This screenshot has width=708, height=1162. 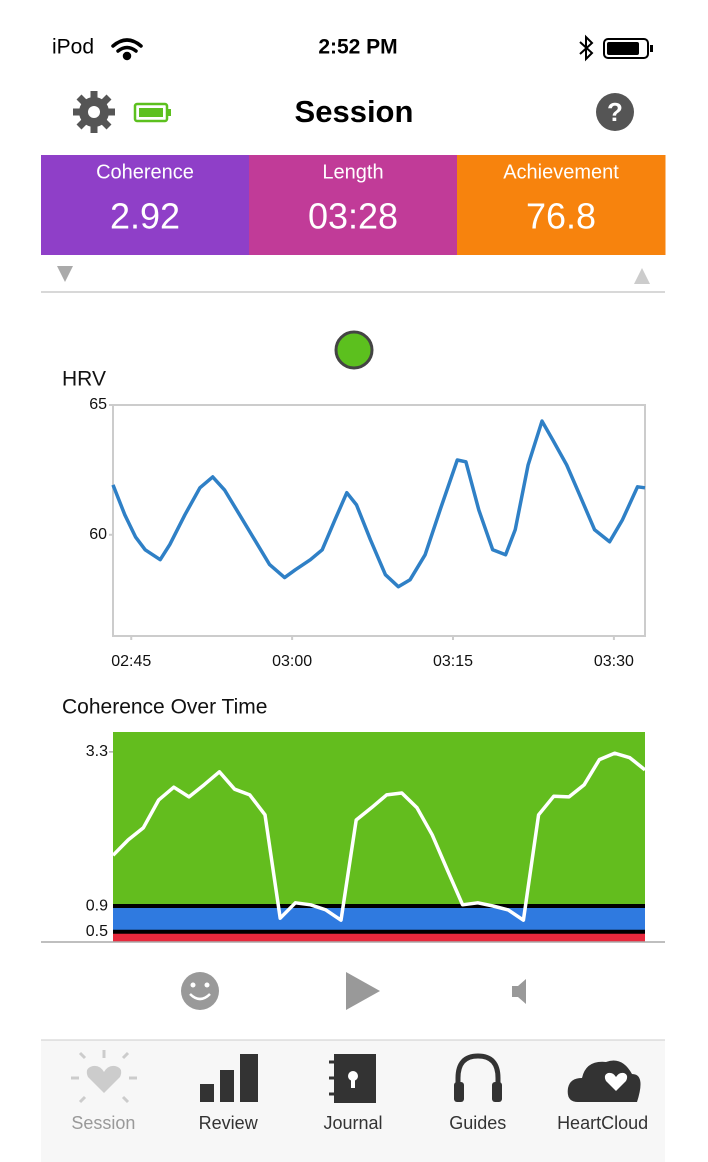 What do you see at coordinates (586, 48) in the screenshot?
I see `bluetooth-icon` at bounding box center [586, 48].